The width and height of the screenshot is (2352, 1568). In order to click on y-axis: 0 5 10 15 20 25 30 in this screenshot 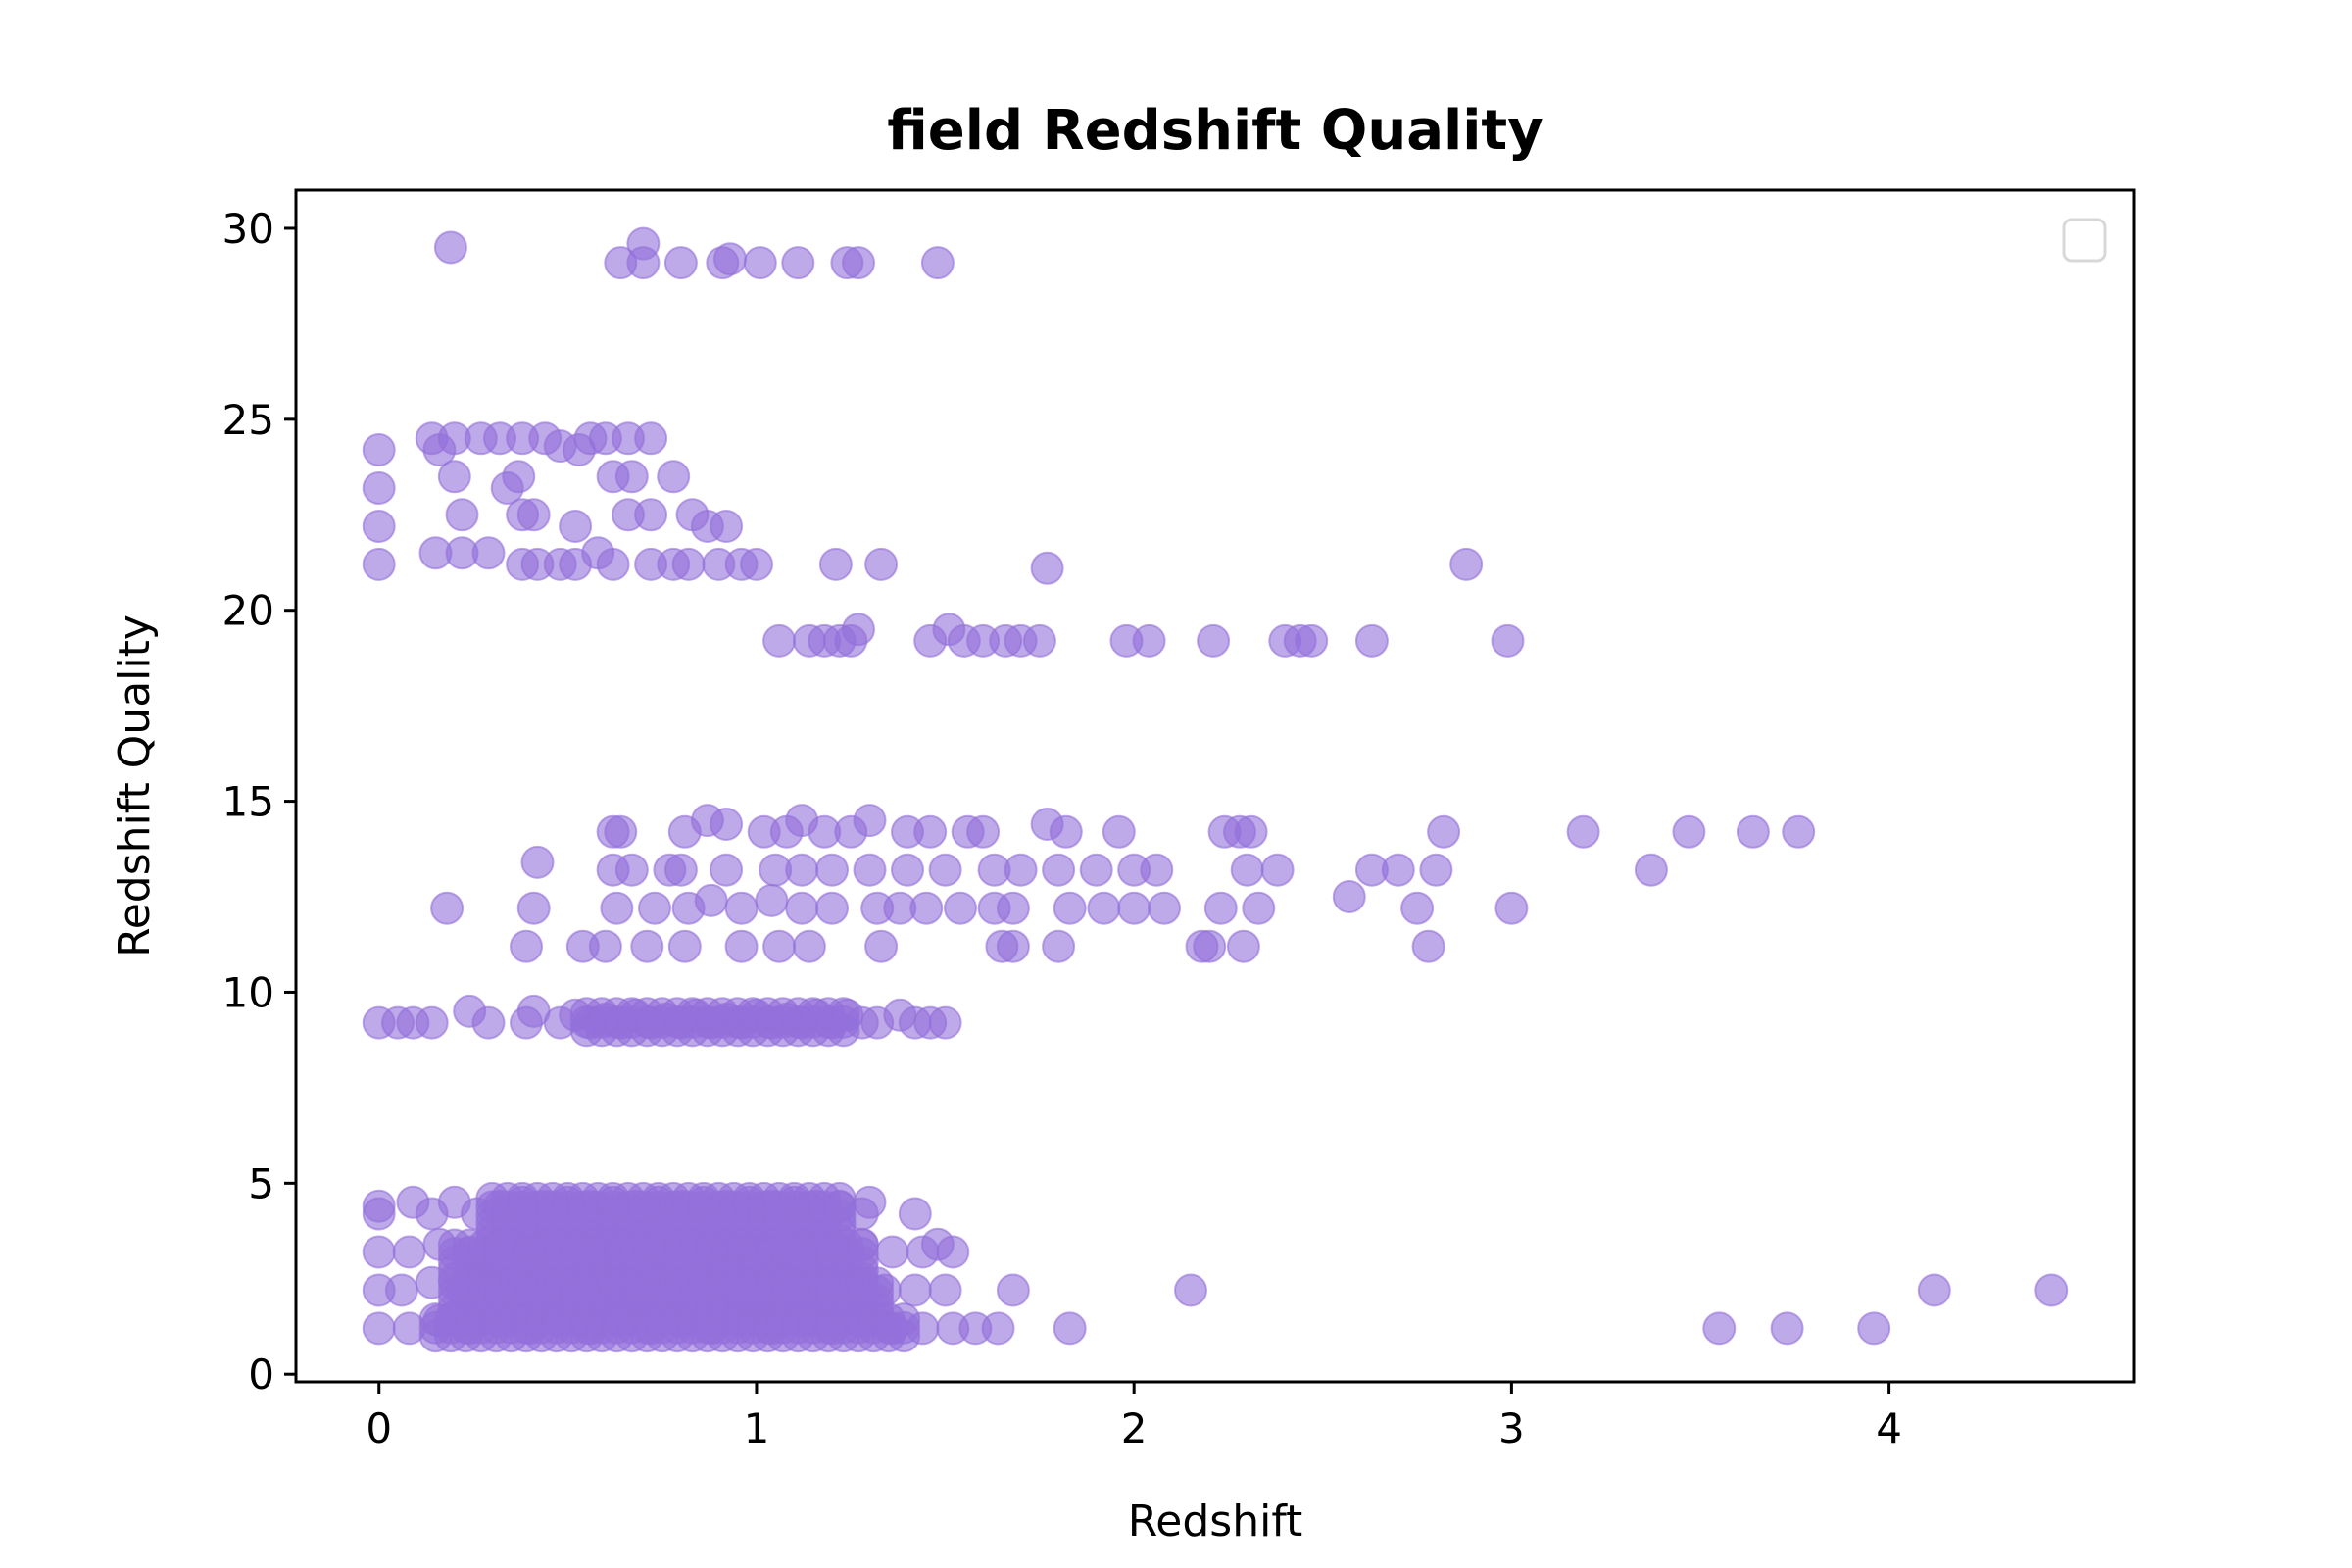, I will do `click(259, 801)`.